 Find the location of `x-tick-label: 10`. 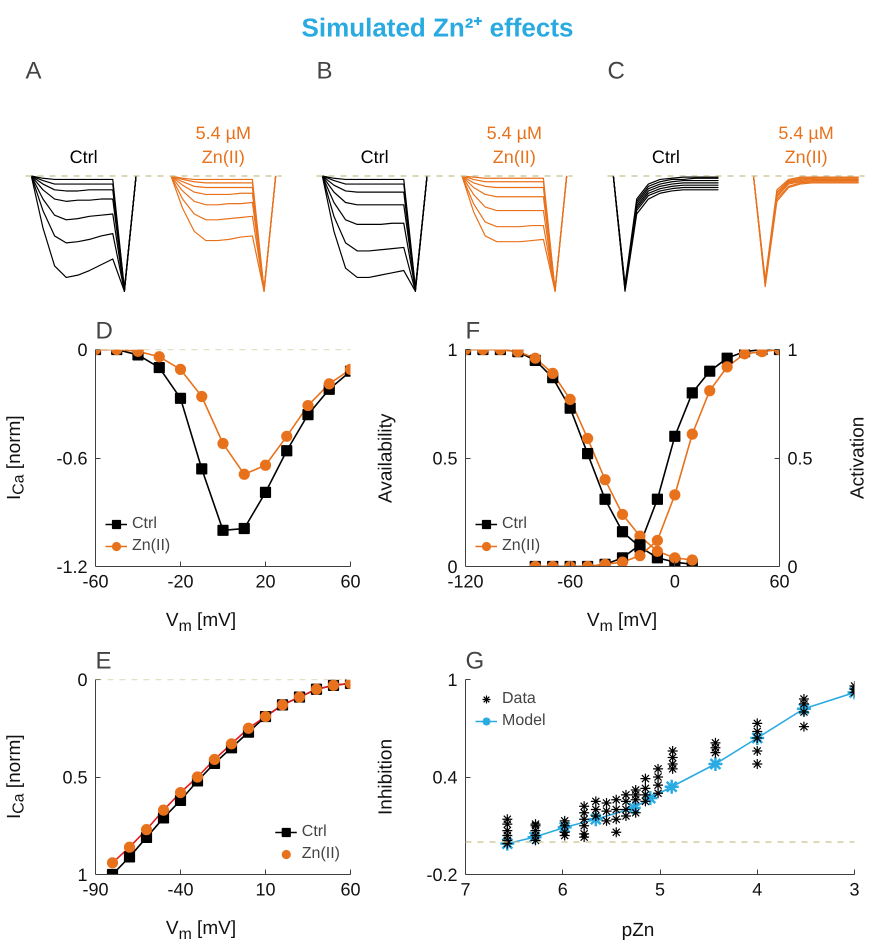

x-tick-label: 10 is located at coordinates (265, 890).